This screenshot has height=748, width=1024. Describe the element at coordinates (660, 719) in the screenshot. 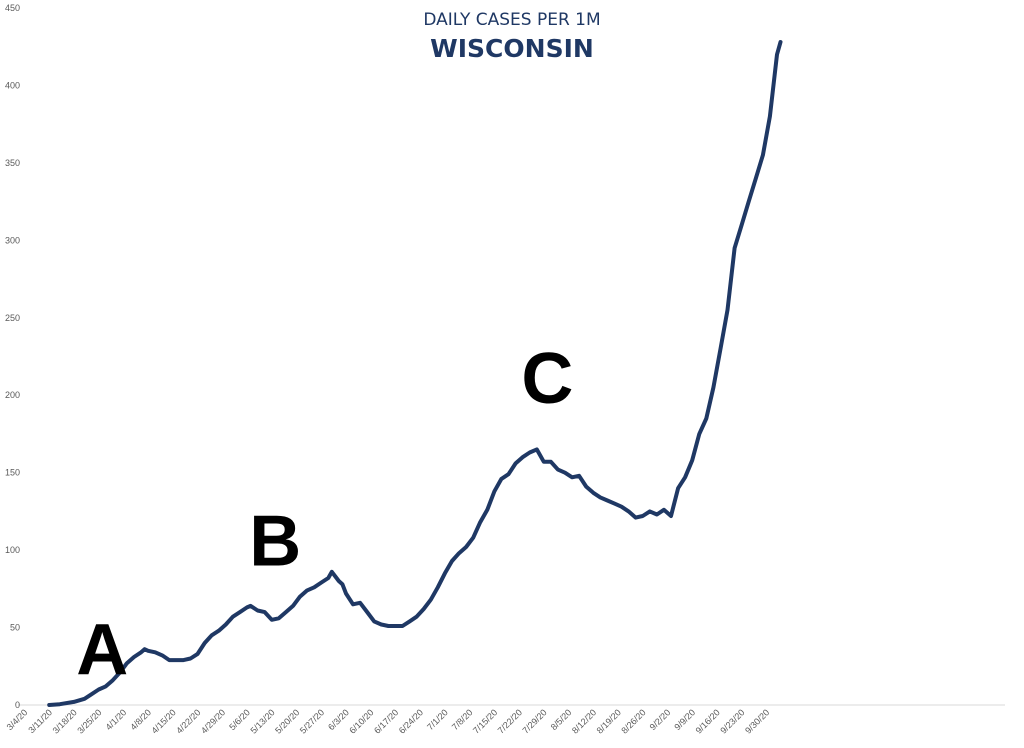

I see `x-tick-label: 9/2/20` at that location.